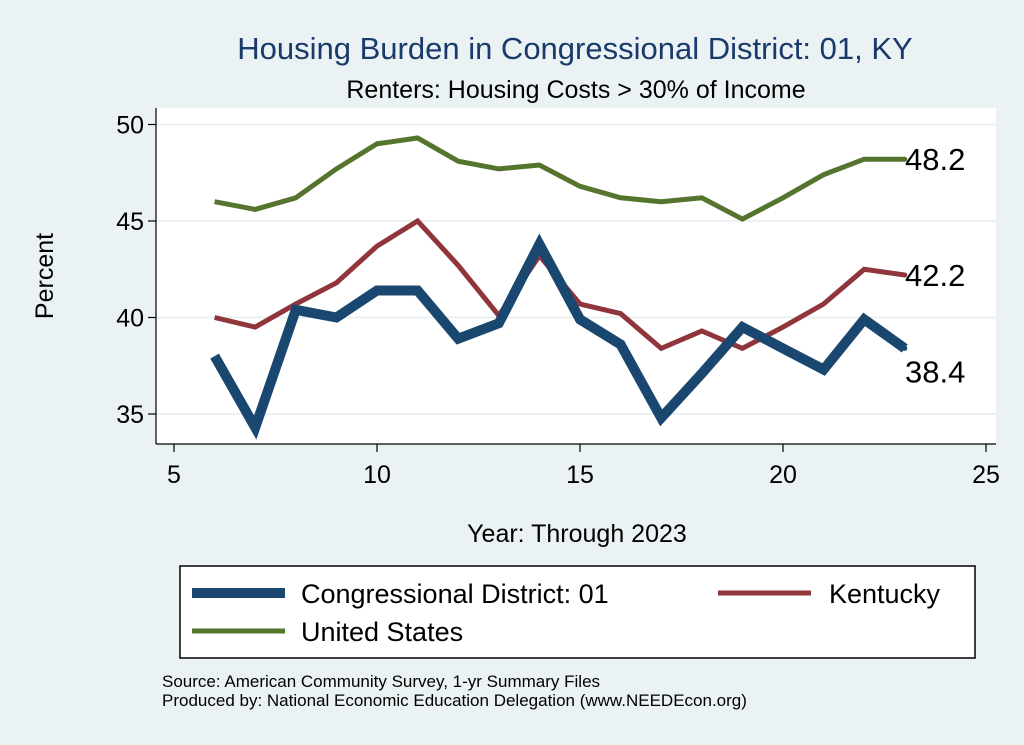  What do you see at coordinates (935, 159) in the screenshot?
I see `end-label-us: 48.2` at bounding box center [935, 159].